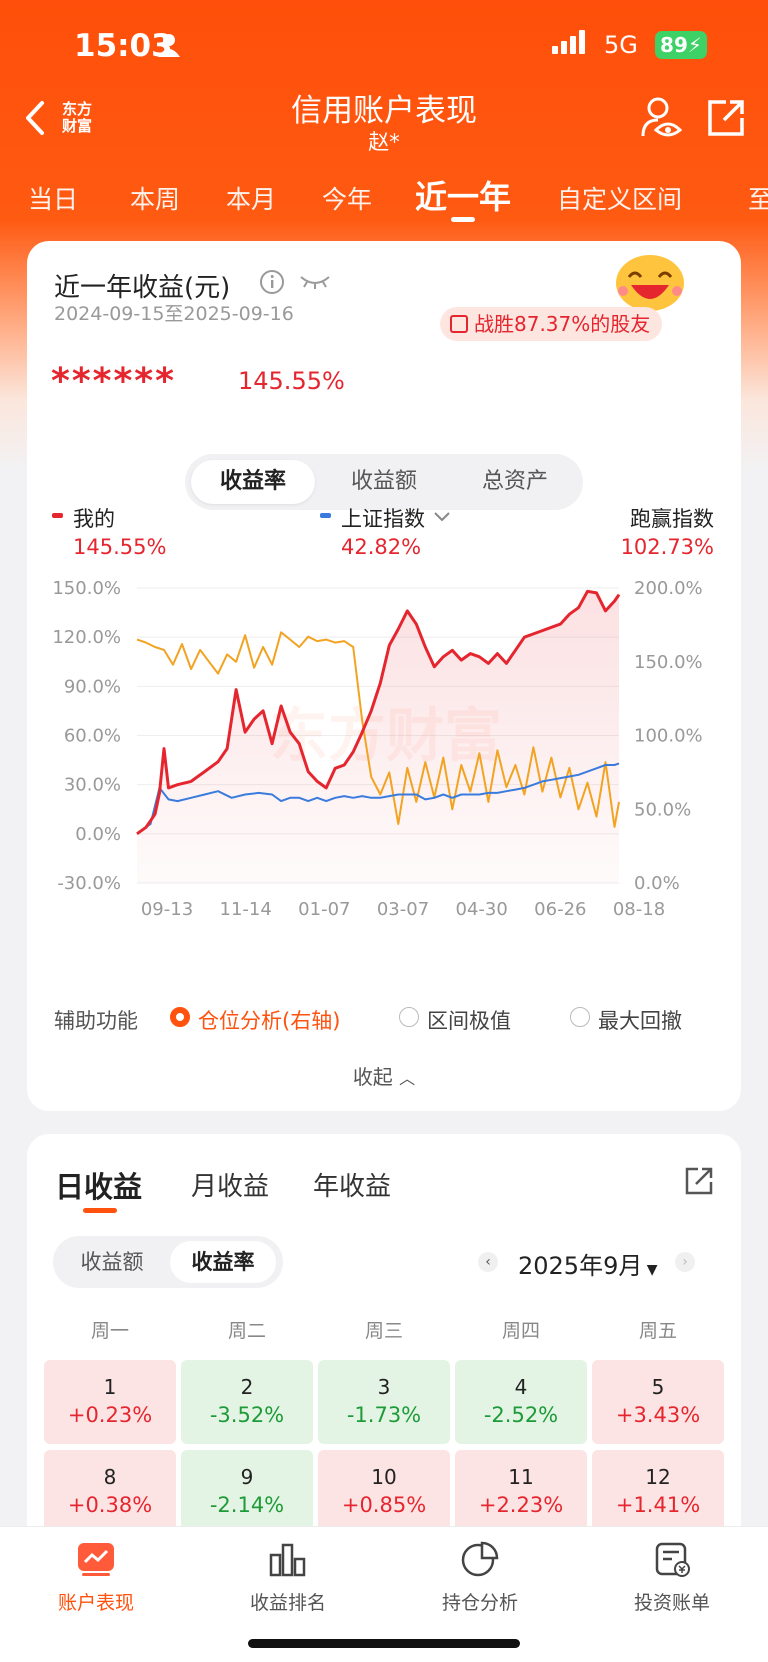 This screenshot has width=768, height=1662. Describe the element at coordinates (480, 1578) in the screenshot. I see `nav-holdings-analysis: 持仓分析` at that location.